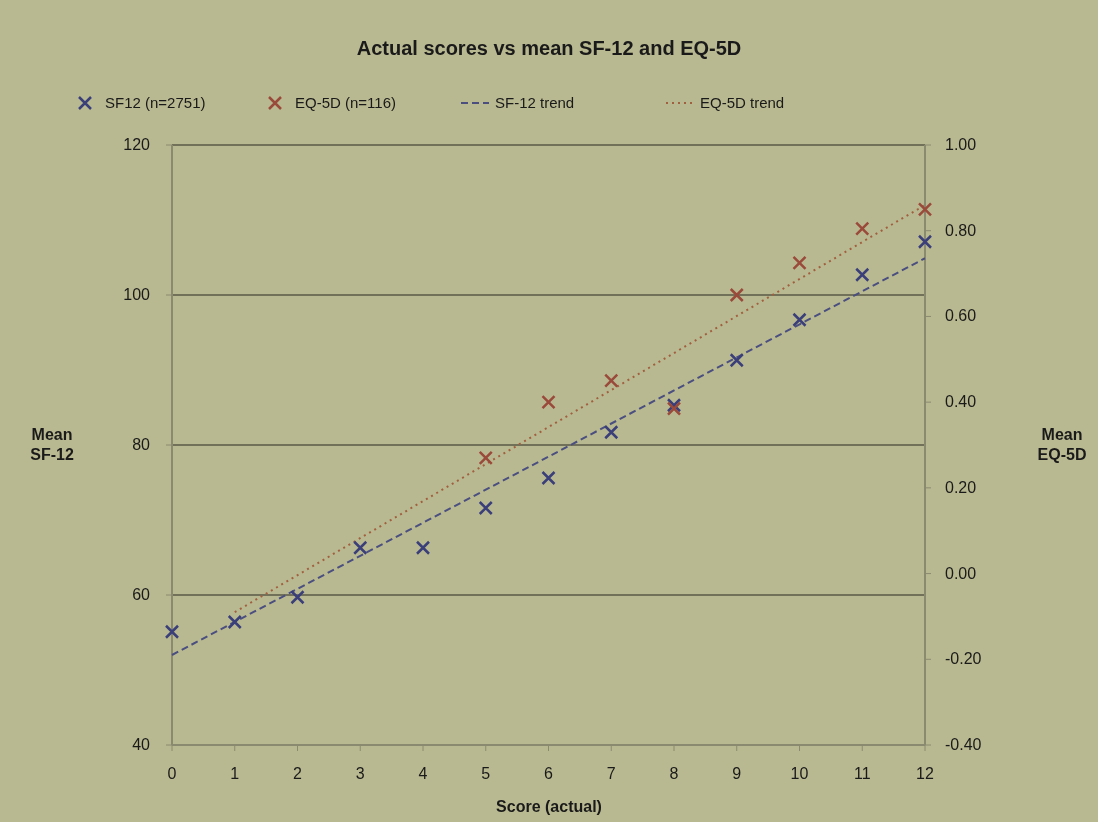  I want to click on y-tick-label: 60, so click(141, 594).